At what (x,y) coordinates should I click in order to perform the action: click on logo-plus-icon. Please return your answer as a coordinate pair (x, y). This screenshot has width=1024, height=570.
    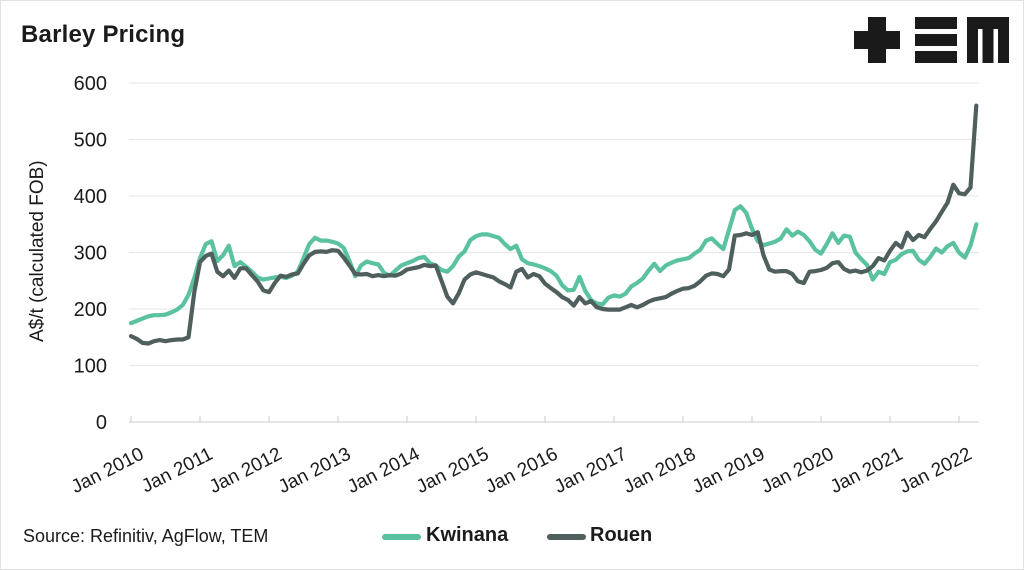
    Looking at the image, I should click on (877, 40).